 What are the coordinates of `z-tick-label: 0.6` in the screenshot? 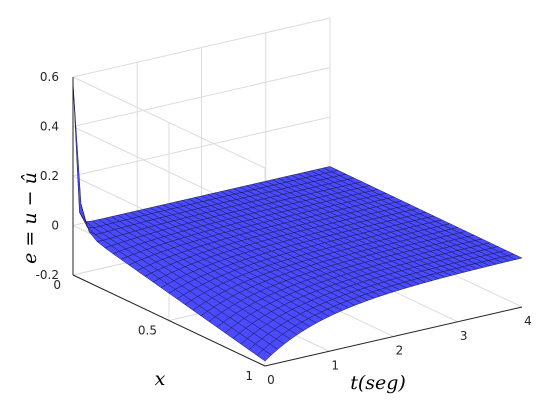 It's located at (49, 77).